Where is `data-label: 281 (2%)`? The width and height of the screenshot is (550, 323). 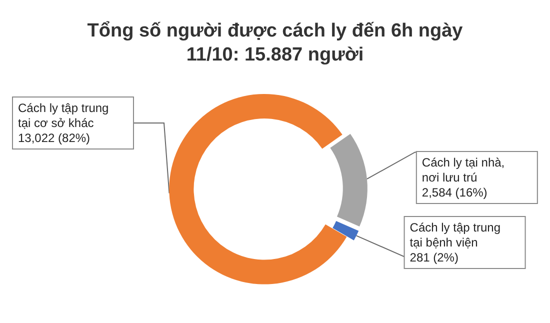 data-label: 281 (2%) is located at coordinates (434, 257).